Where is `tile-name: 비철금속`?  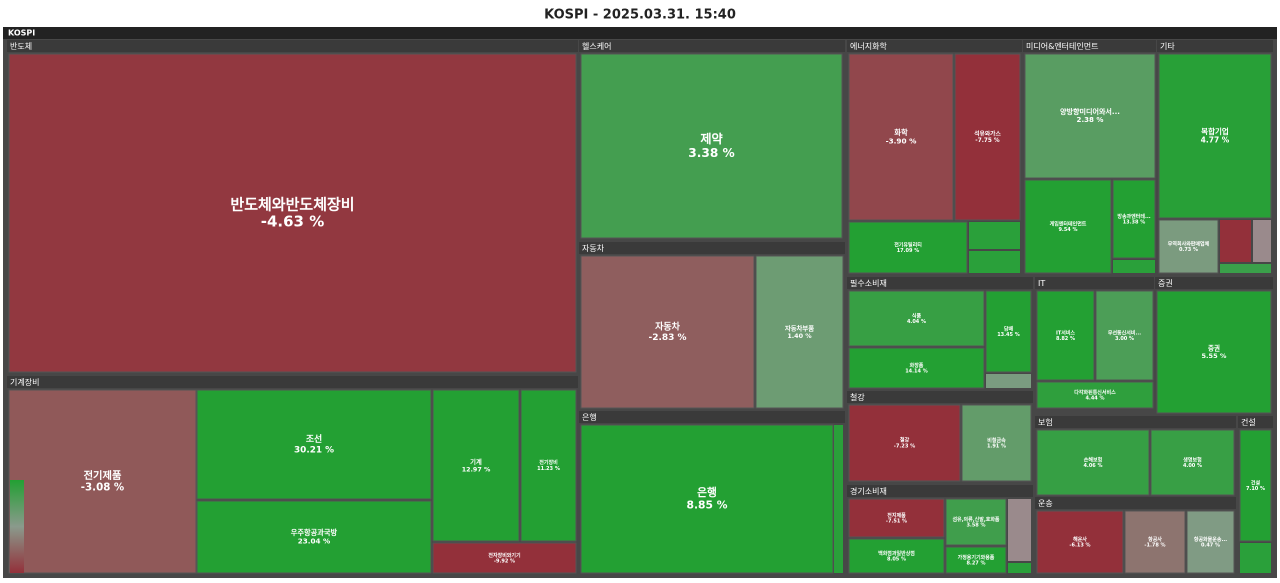 tile-name: 비철금속 is located at coordinates (996, 440).